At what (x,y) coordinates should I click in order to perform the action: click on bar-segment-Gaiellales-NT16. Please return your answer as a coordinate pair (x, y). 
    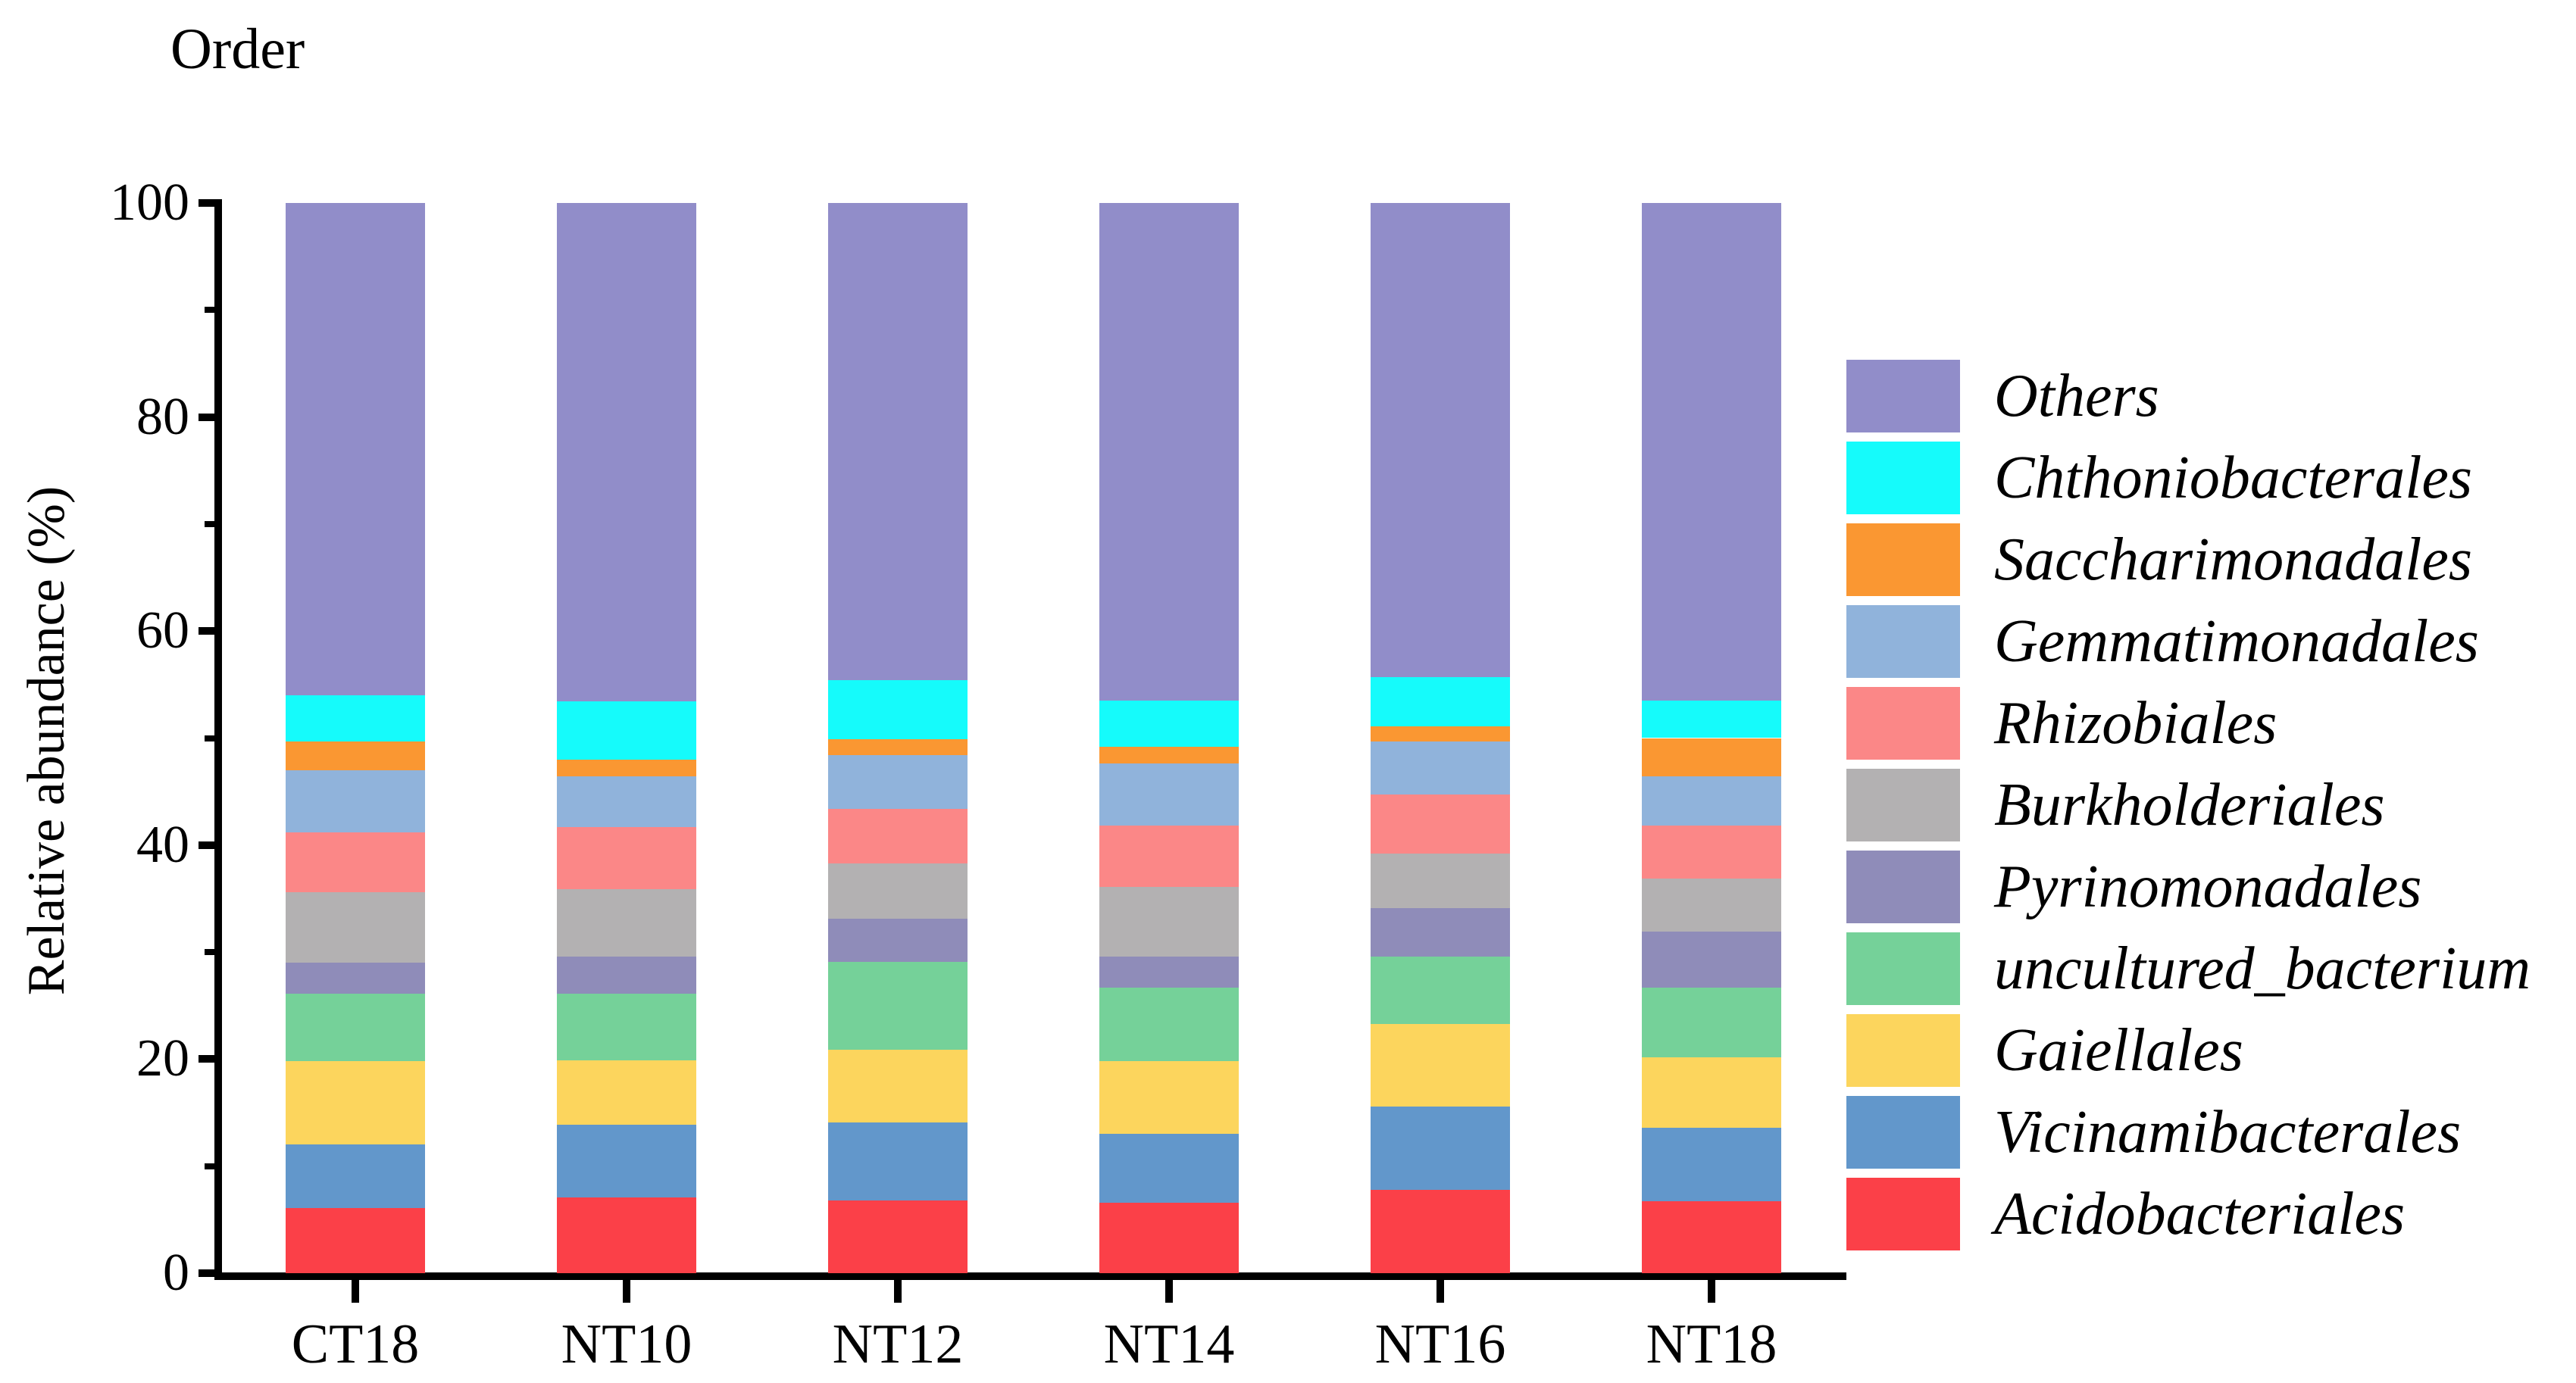
    Looking at the image, I should click on (1440, 1065).